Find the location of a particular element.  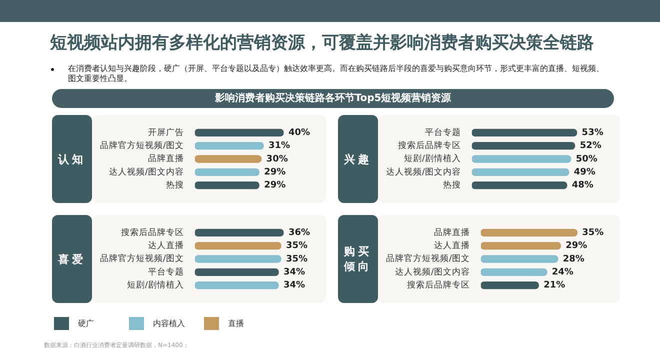

y-axis-title: 喜爱 is located at coordinates (72, 259).